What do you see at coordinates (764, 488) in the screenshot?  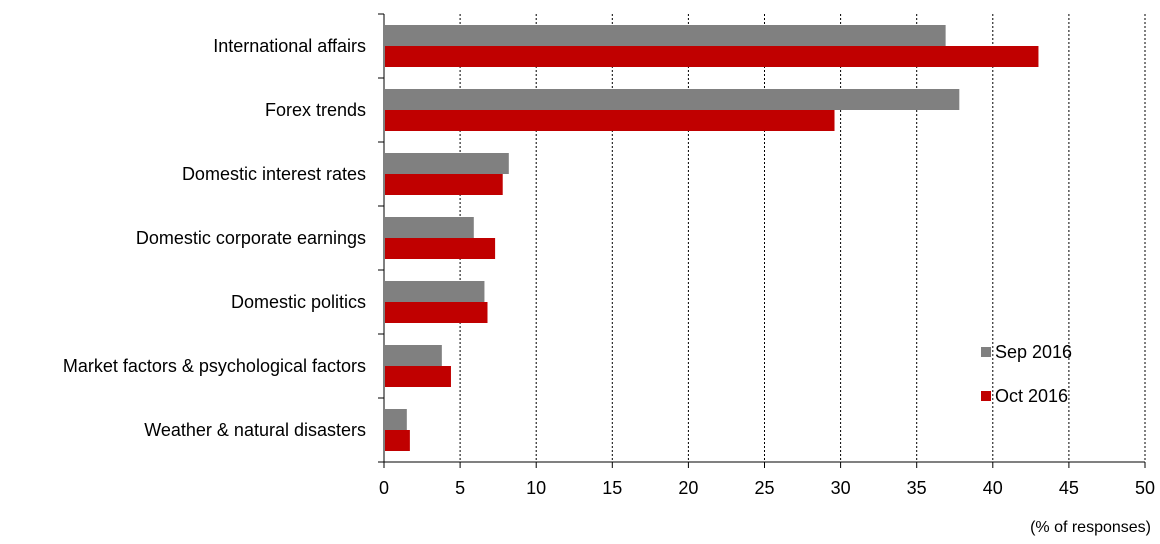 I see `x-tick-label: 25` at bounding box center [764, 488].